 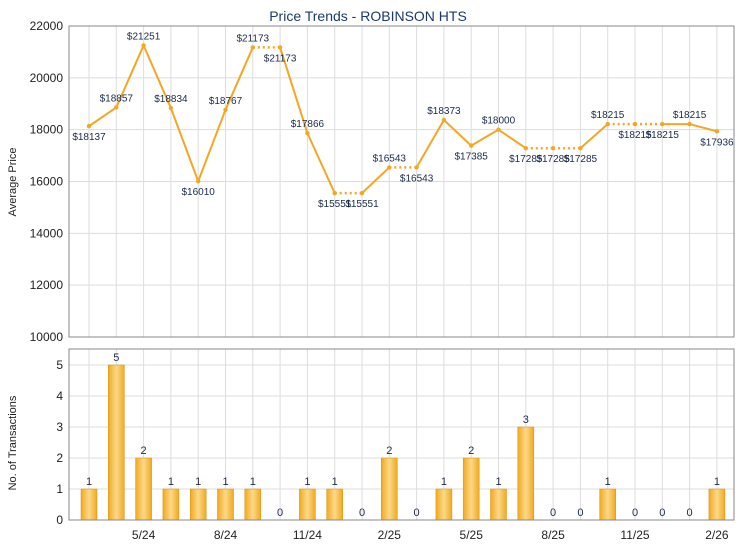 I want to click on transactions-x-tick-label: 11/24, so click(x=307, y=535).